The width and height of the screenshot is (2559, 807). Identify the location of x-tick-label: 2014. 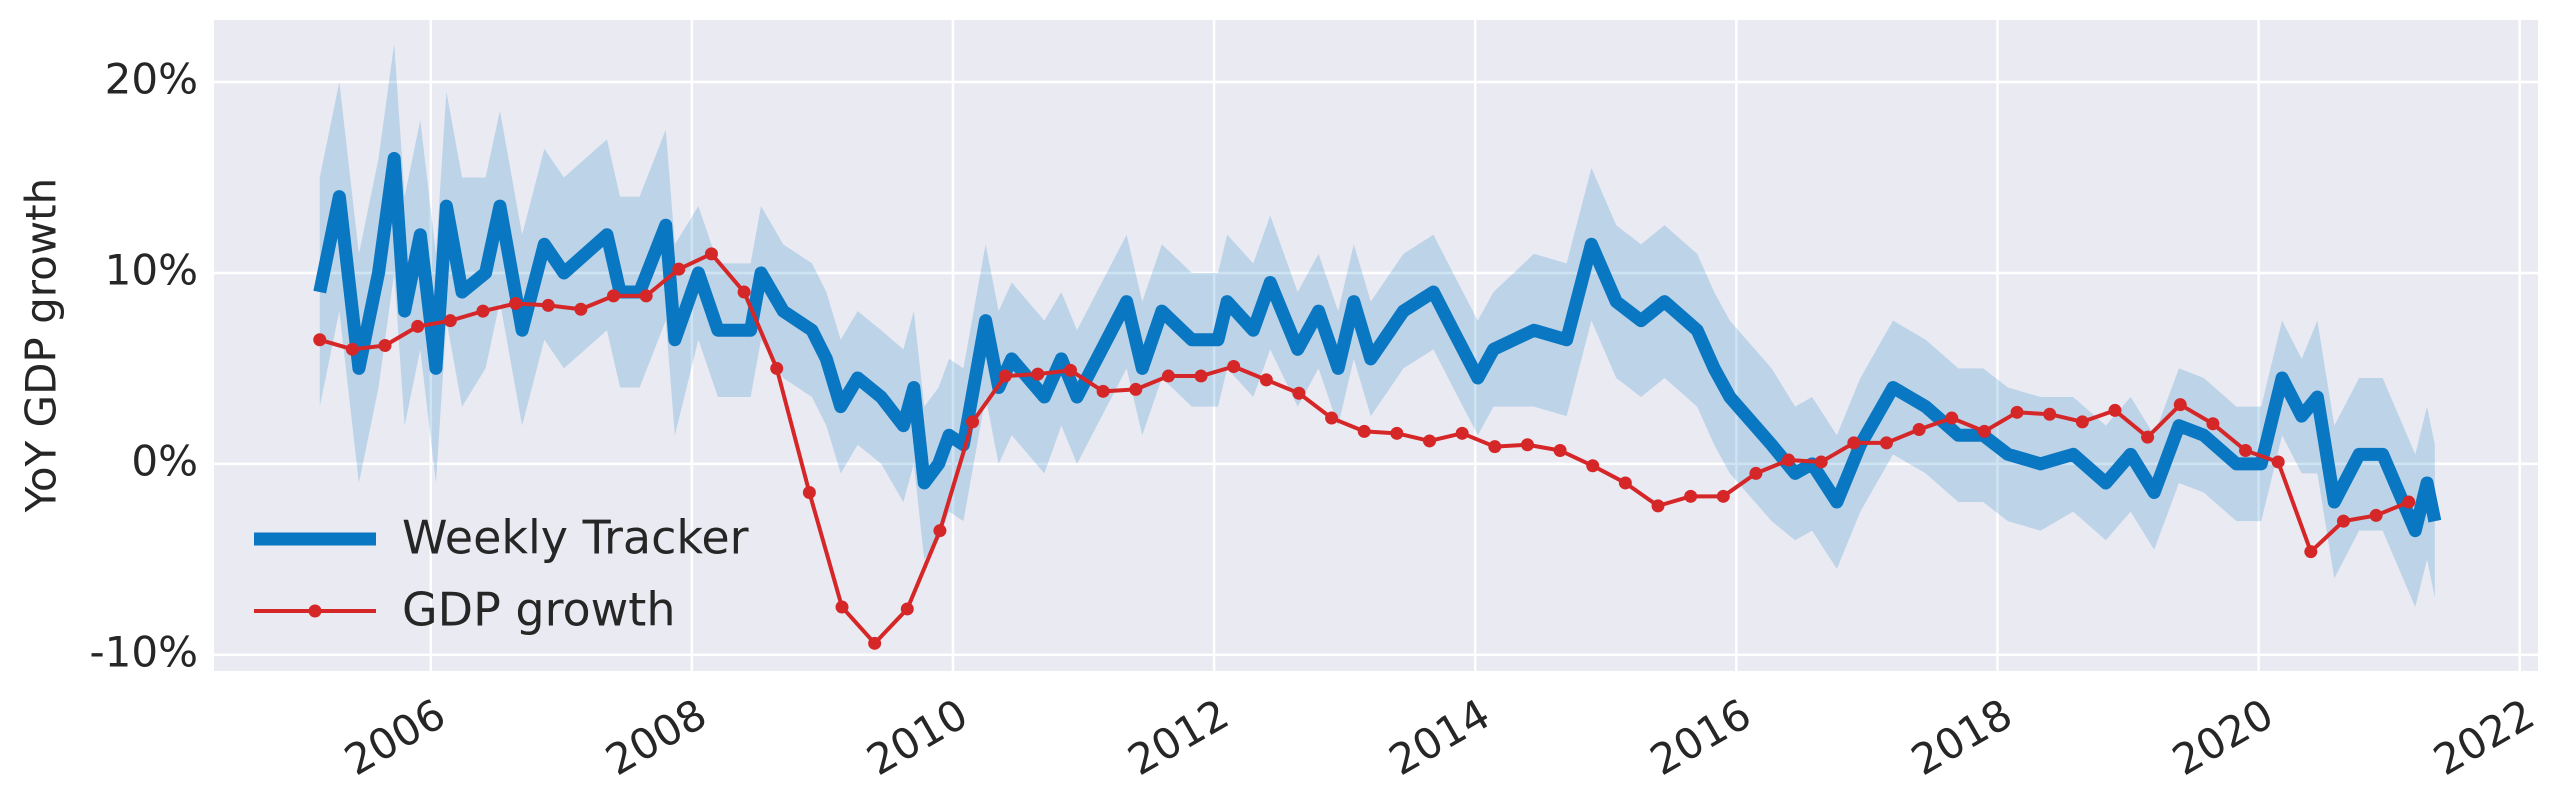
(1439, 737).